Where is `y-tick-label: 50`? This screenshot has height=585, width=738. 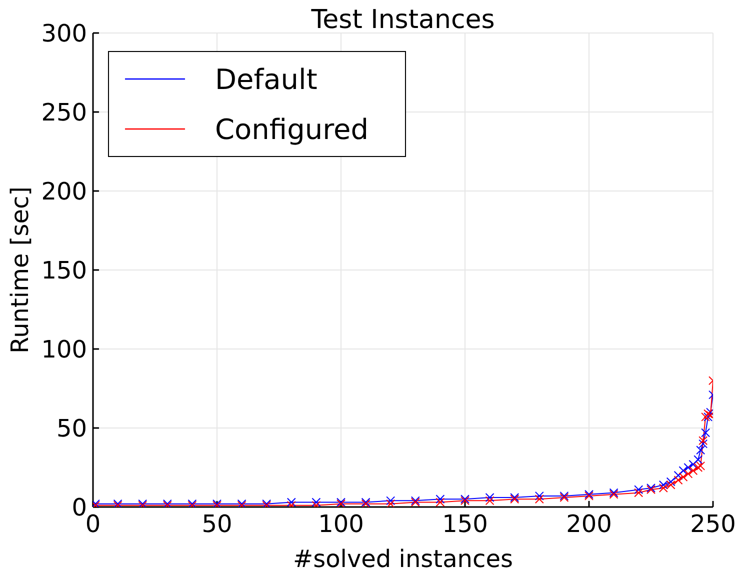 y-tick-label: 50 is located at coordinates (71, 428).